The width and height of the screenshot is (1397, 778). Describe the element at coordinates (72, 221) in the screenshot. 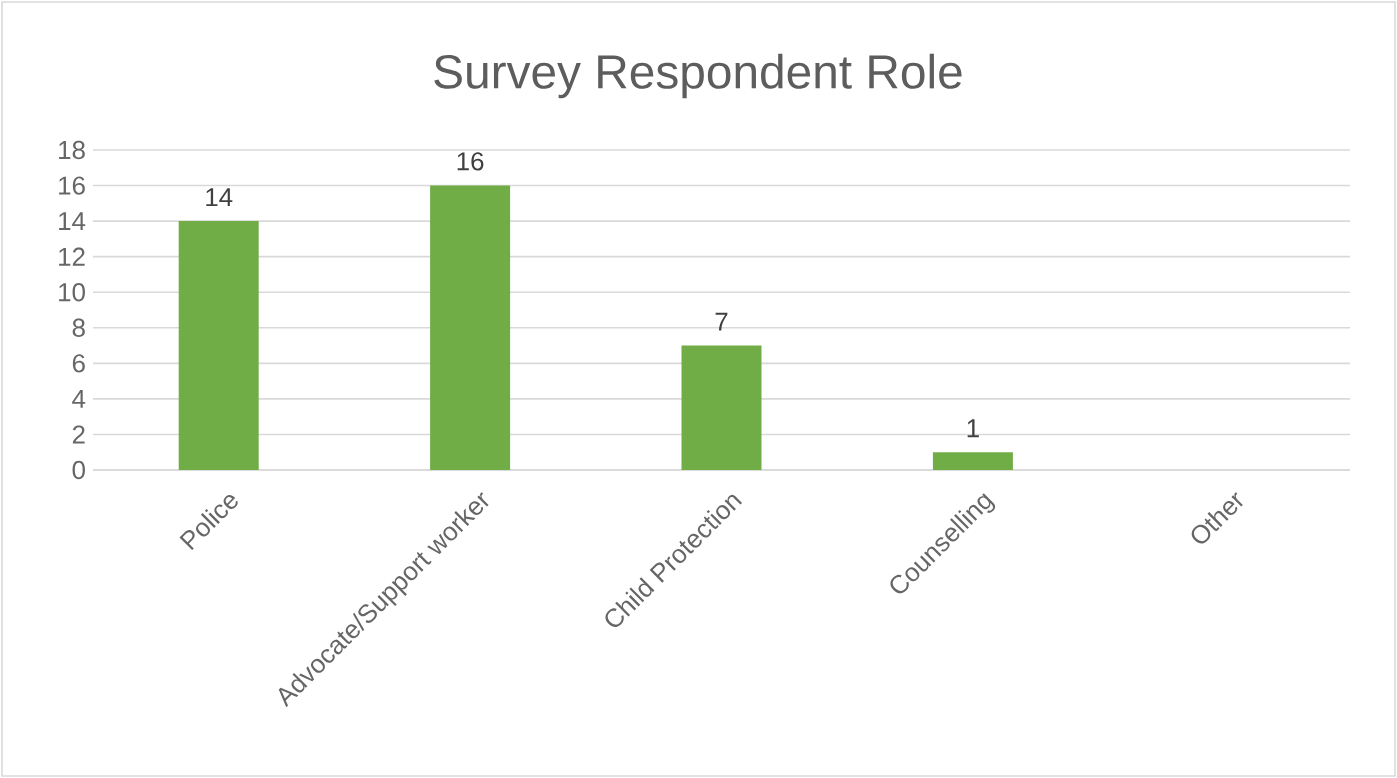

I see `y-tick-label: 14` at that location.